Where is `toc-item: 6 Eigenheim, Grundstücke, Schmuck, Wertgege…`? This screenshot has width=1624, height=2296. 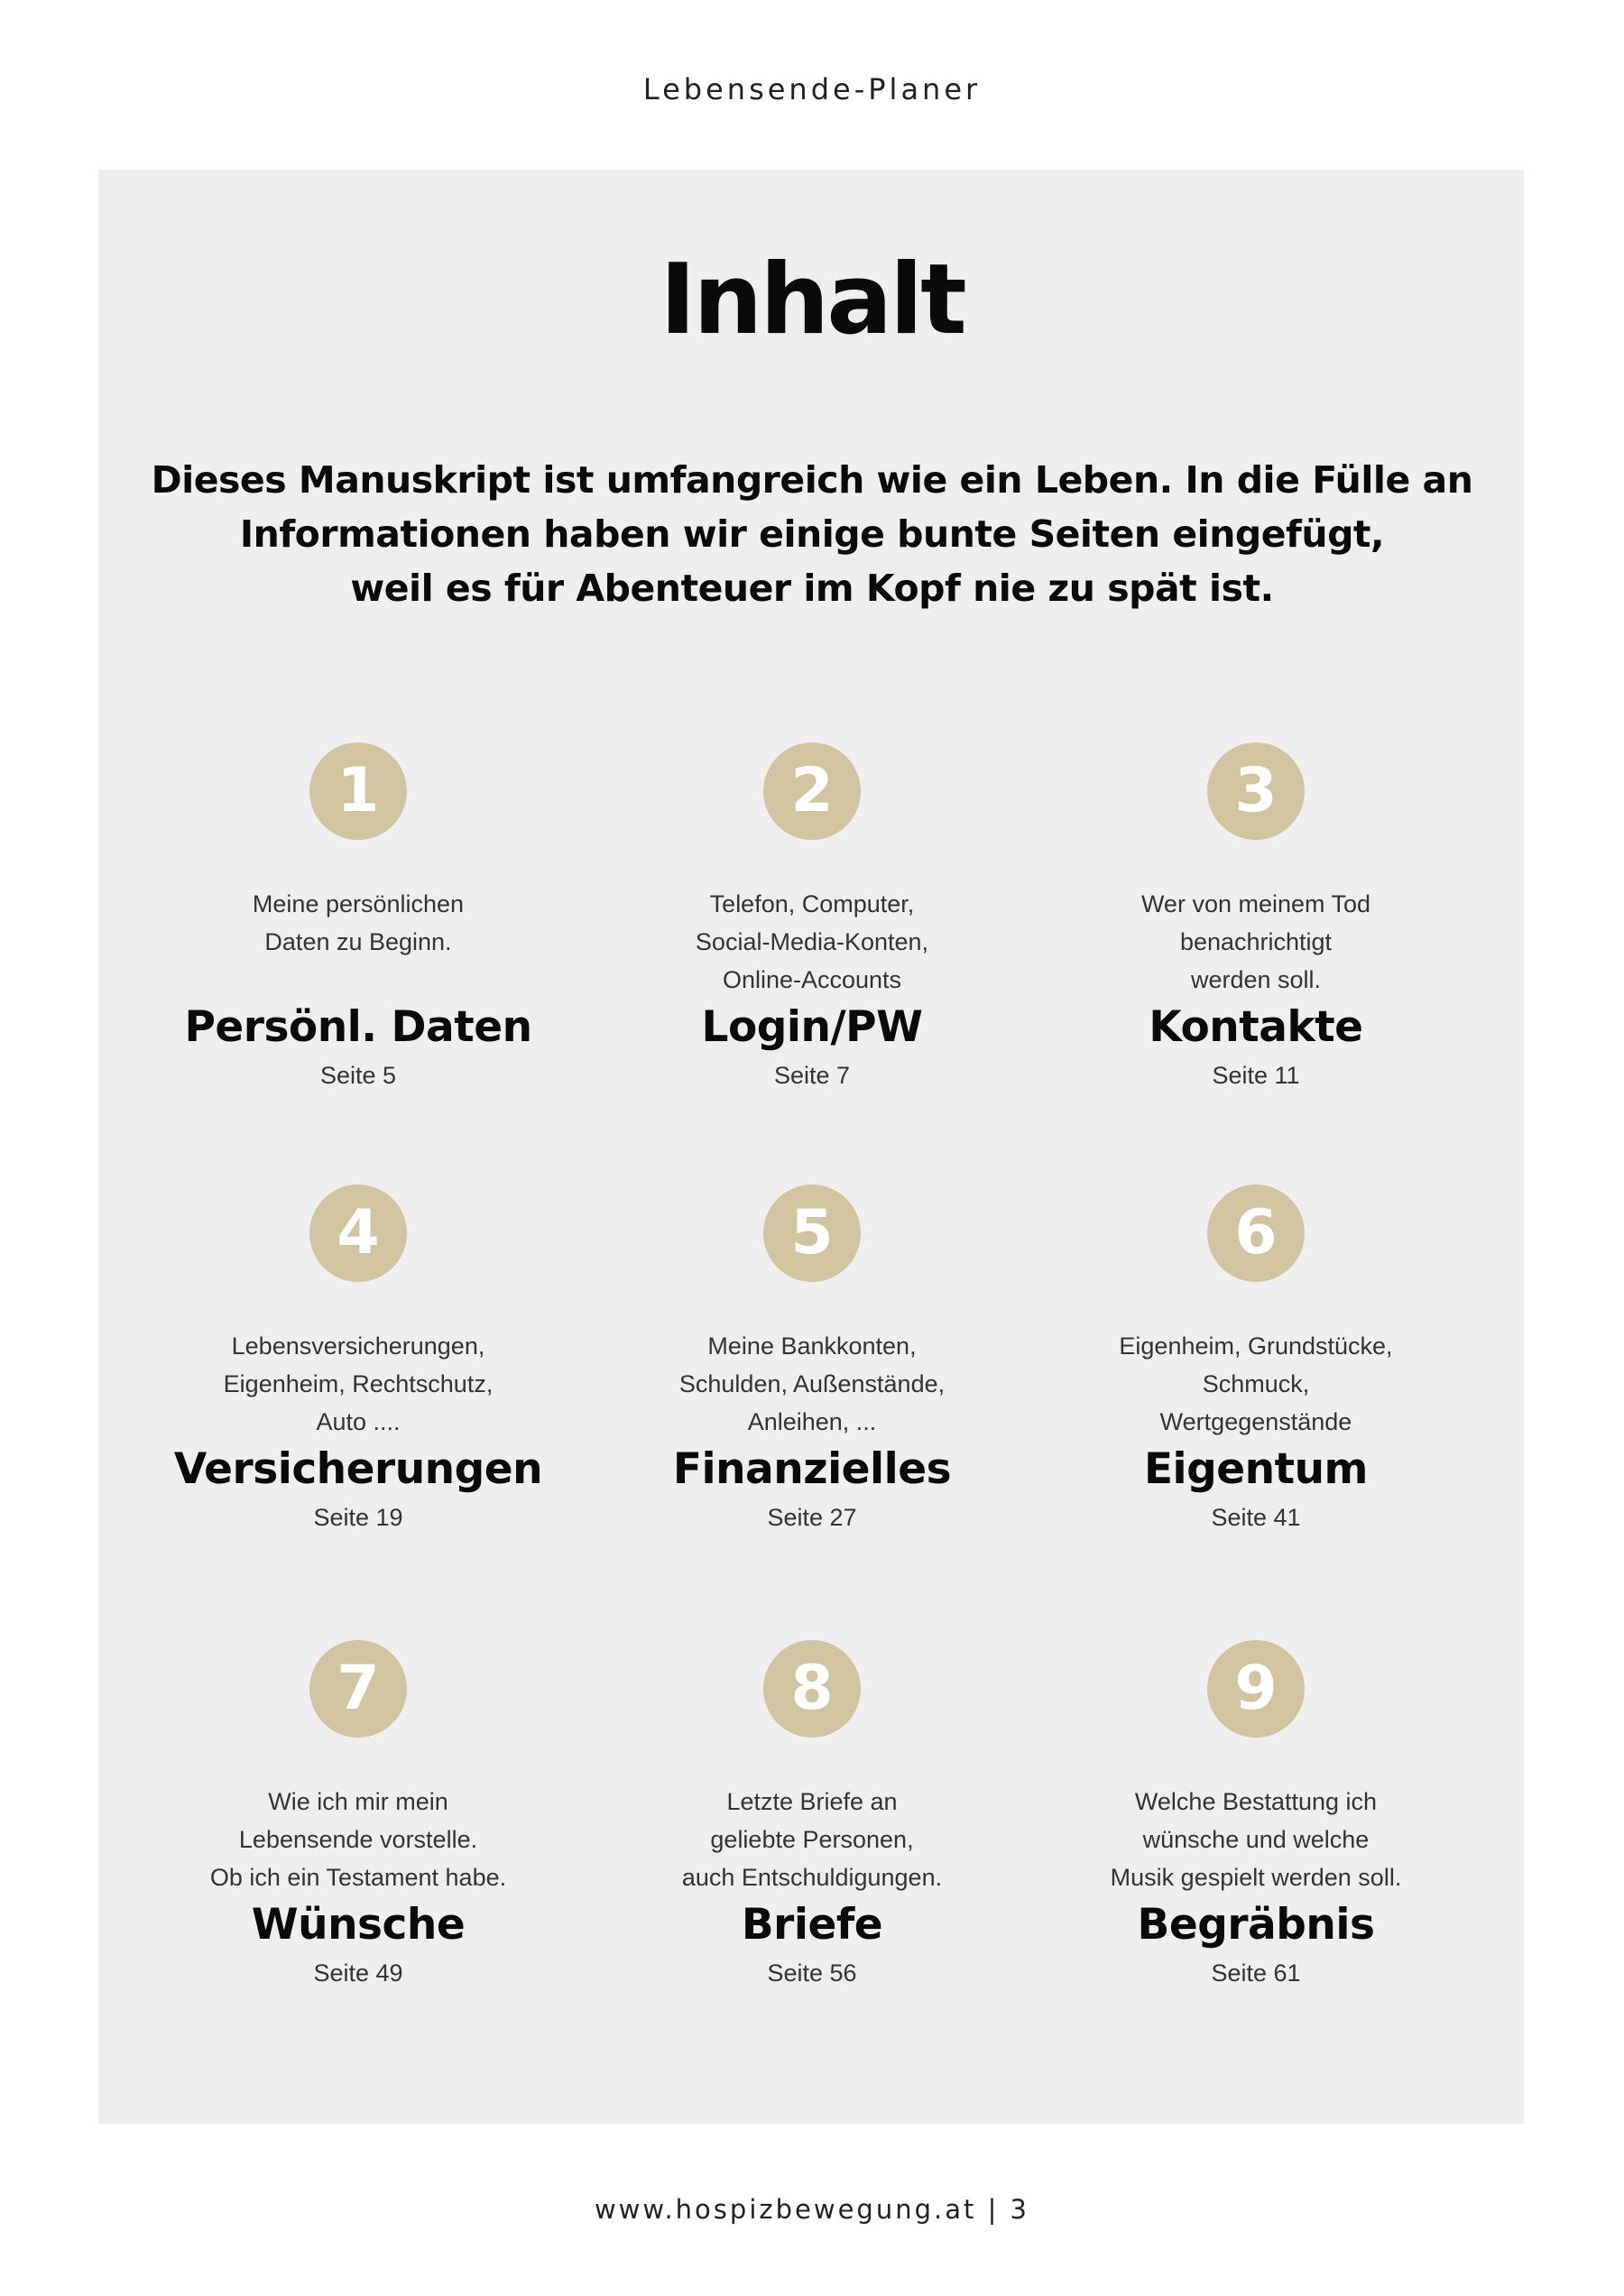 toc-item: 6 Eigenheim, Grundstücke, Schmuck, Wertgege… is located at coordinates (1256, 1359).